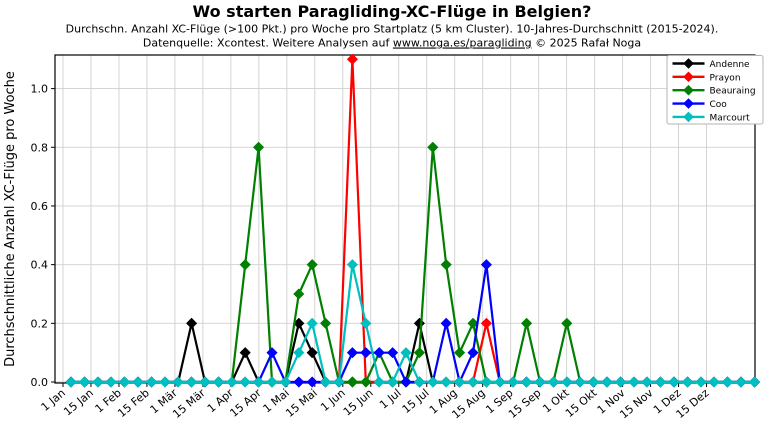 The height and width of the screenshot is (432, 768). I want to click on legend-box, so click(715, 90).